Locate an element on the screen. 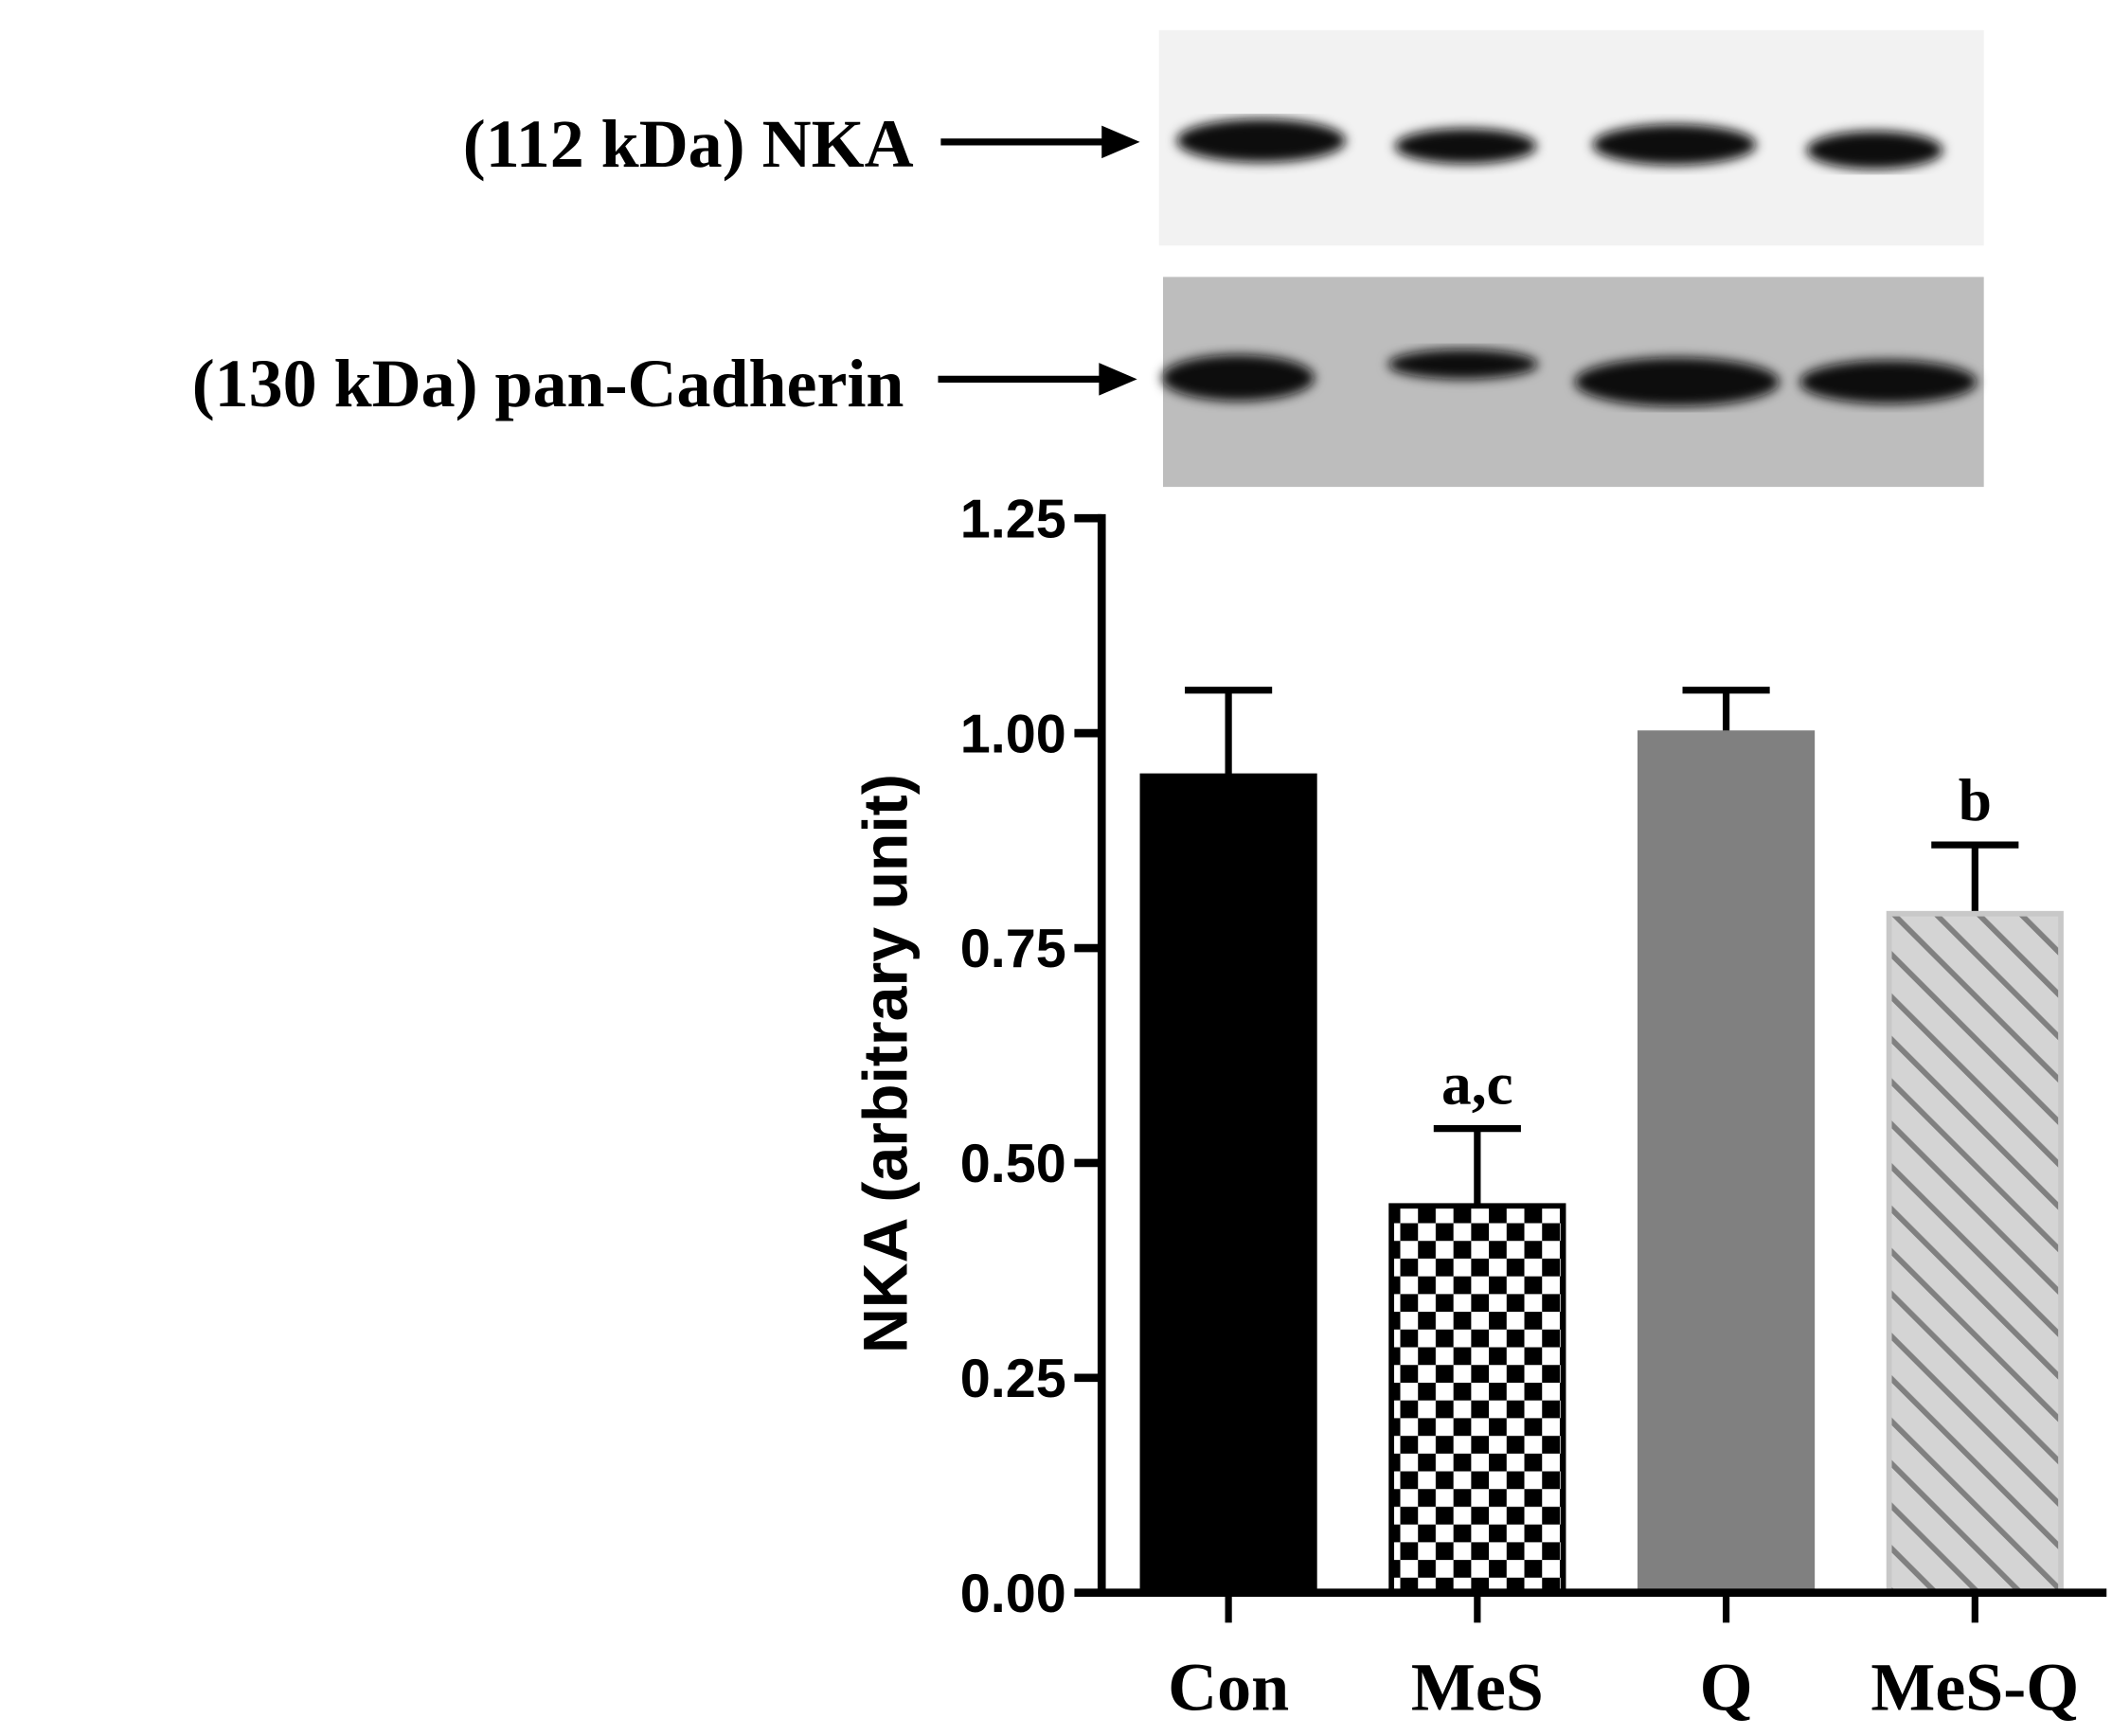 The height and width of the screenshot is (1736, 2112). y-tick-label: 0.75 is located at coordinates (1013, 949).